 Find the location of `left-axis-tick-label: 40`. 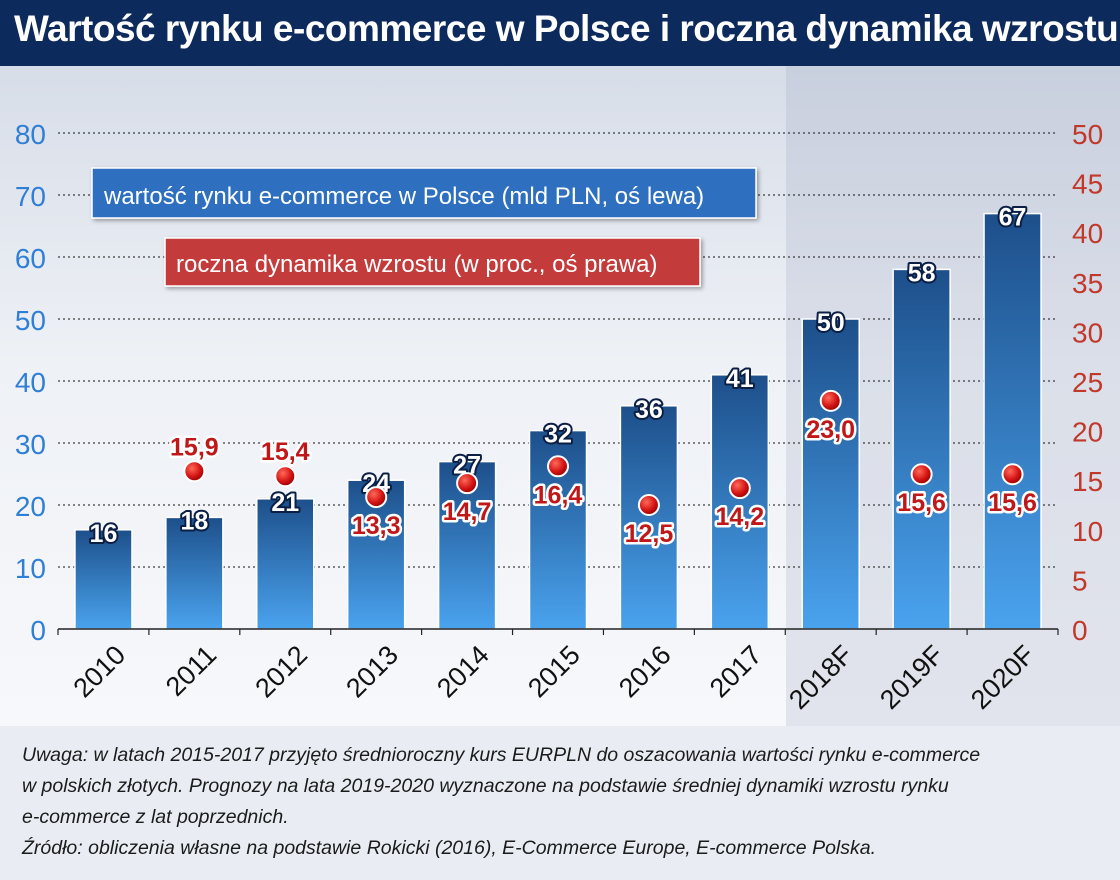

left-axis-tick-label: 40 is located at coordinates (30, 382).